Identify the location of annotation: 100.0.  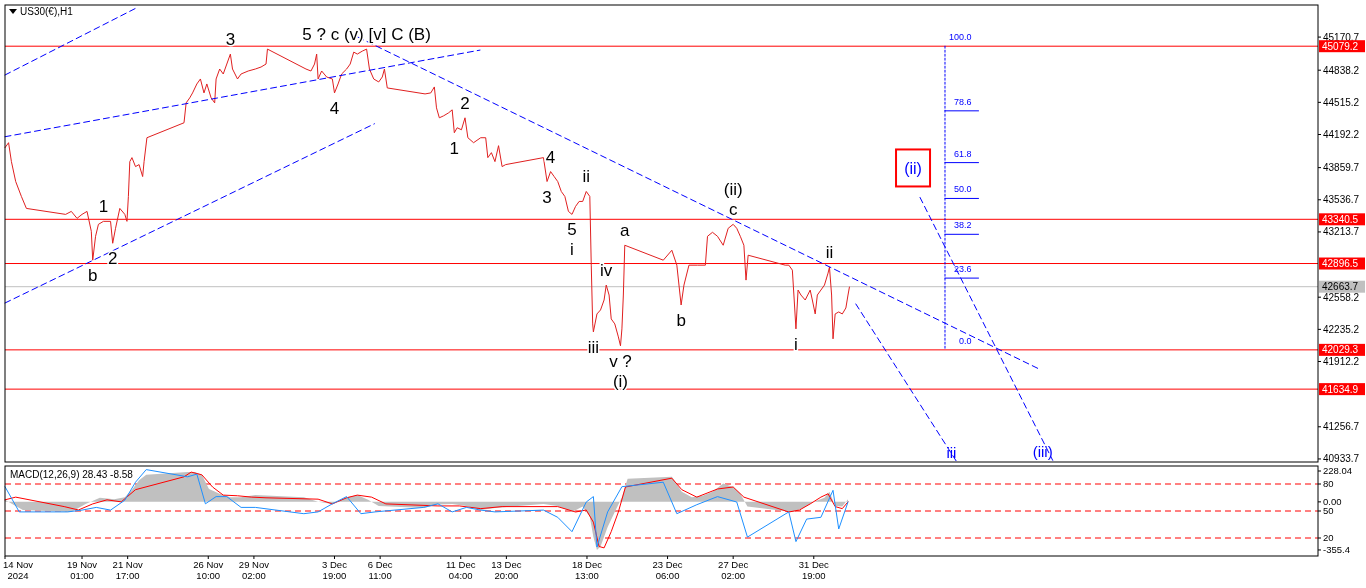
(960, 37).